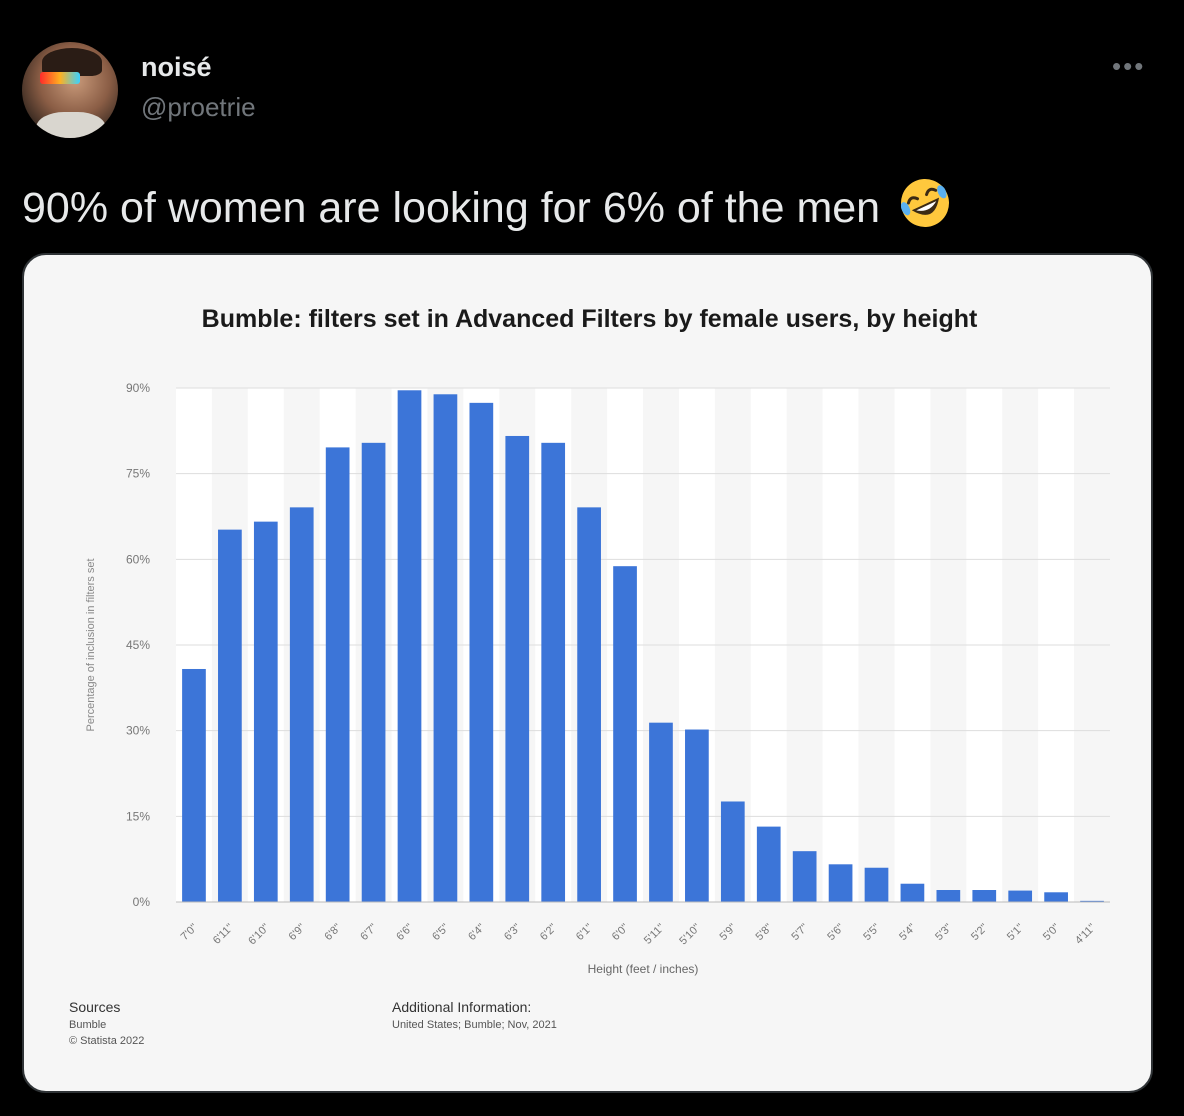 The image size is (1184, 1116). What do you see at coordinates (189, 932) in the screenshot?
I see `x-tick-label: 7'0"` at bounding box center [189, 932].